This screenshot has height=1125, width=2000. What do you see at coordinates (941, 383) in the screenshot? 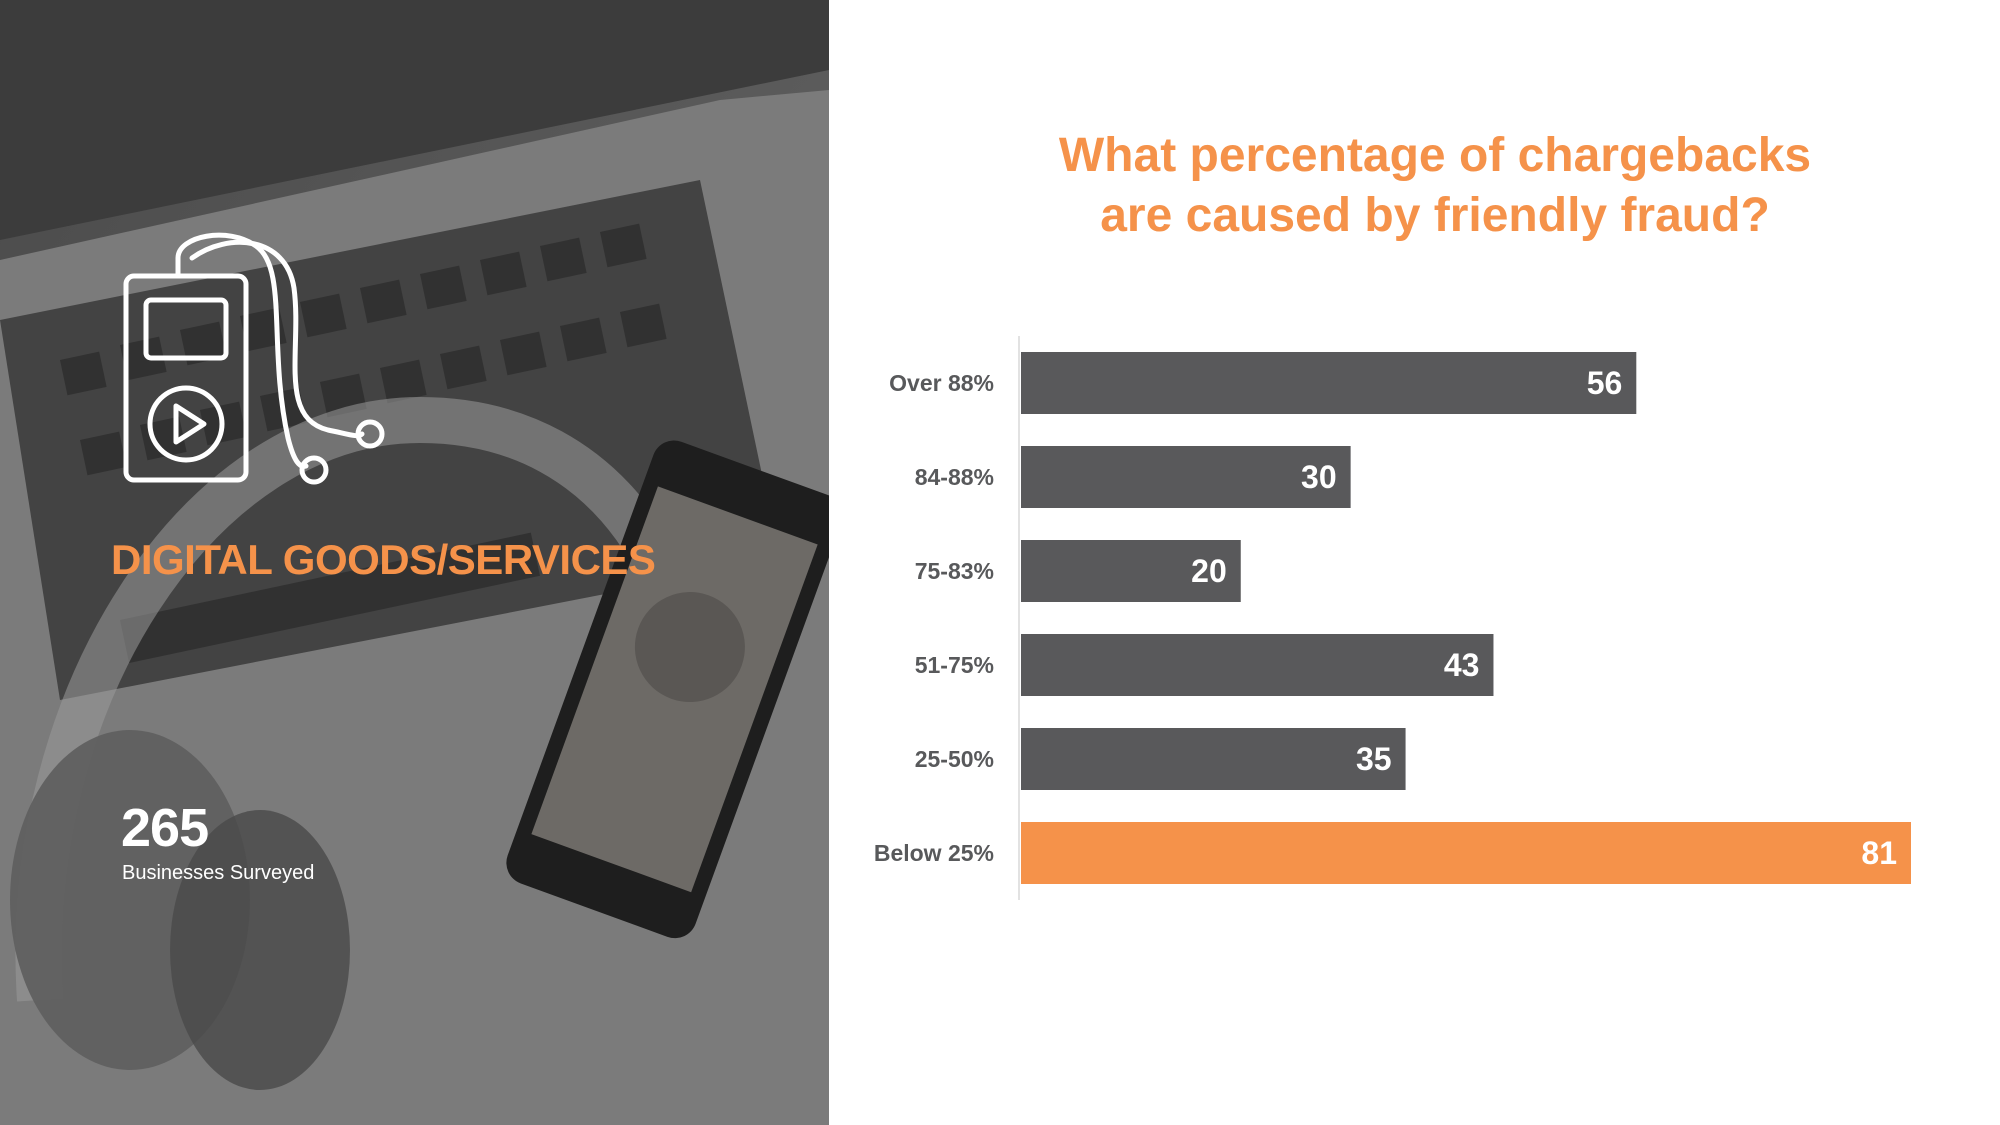
I see `category-label-0: Over 88%` at bounding box center [941, 383].